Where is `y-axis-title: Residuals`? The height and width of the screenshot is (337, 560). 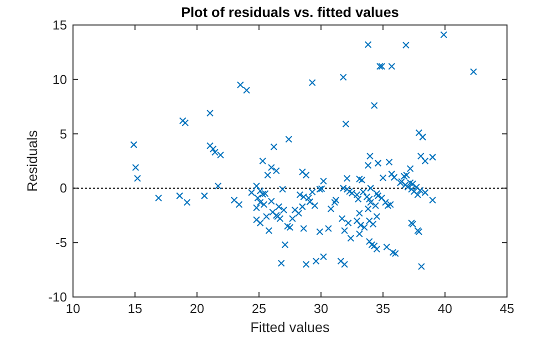
y-axis-title: Residuals is located at coordinates (32, 161).